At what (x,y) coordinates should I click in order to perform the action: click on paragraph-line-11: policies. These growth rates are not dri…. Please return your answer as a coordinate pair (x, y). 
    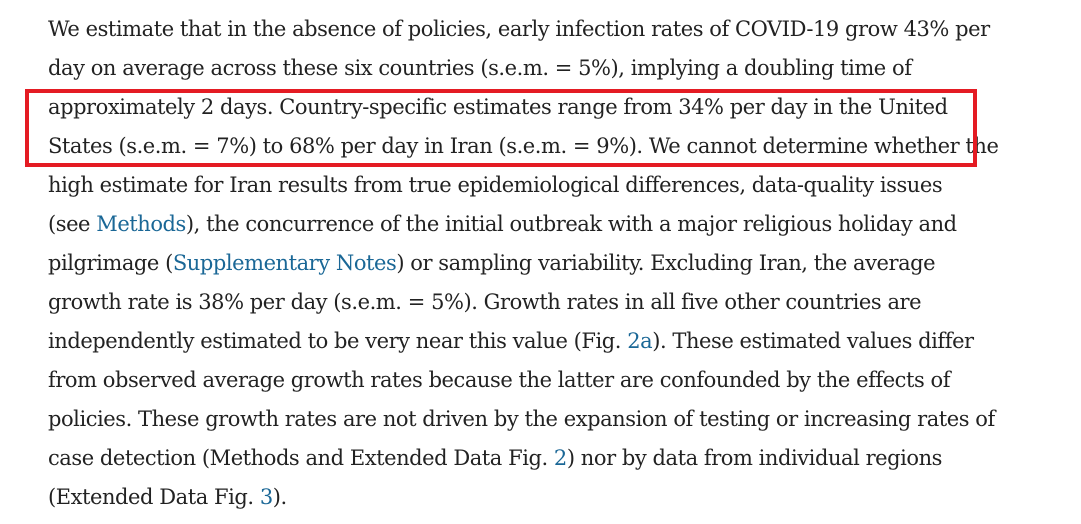
    Looking at the image, I should click on (558, 419).